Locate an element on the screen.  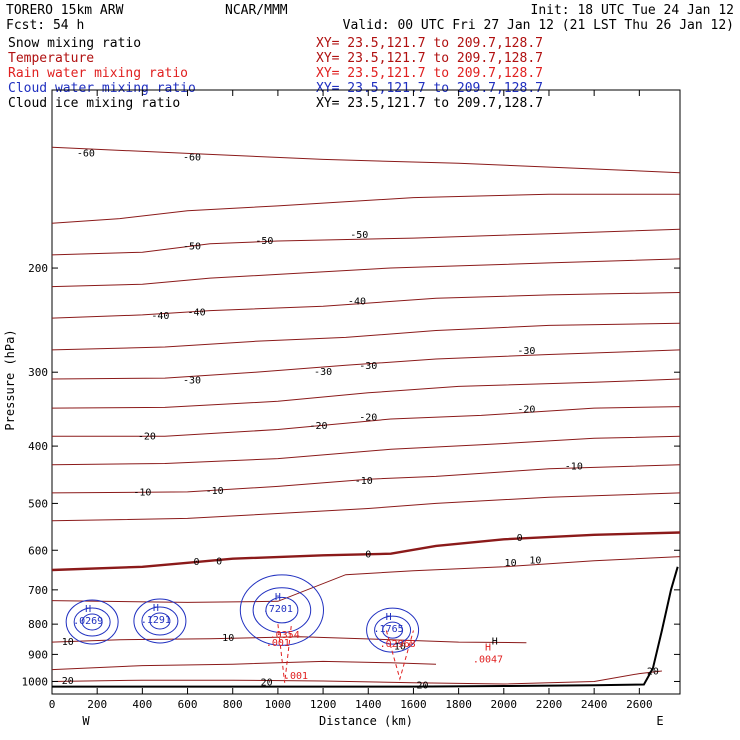
max-value: .0269 is located at coordinates (88, 621).